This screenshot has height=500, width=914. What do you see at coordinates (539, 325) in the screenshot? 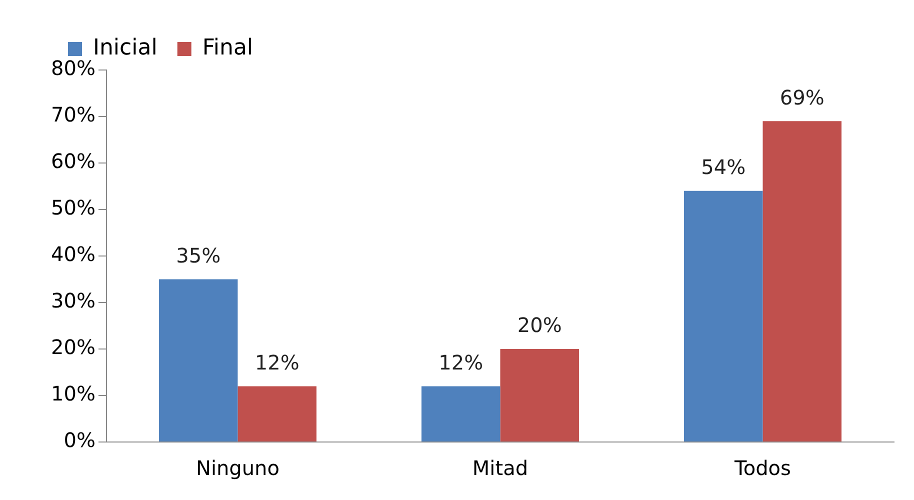
I see `data-label: 20%` at bounding box center [539, 325].